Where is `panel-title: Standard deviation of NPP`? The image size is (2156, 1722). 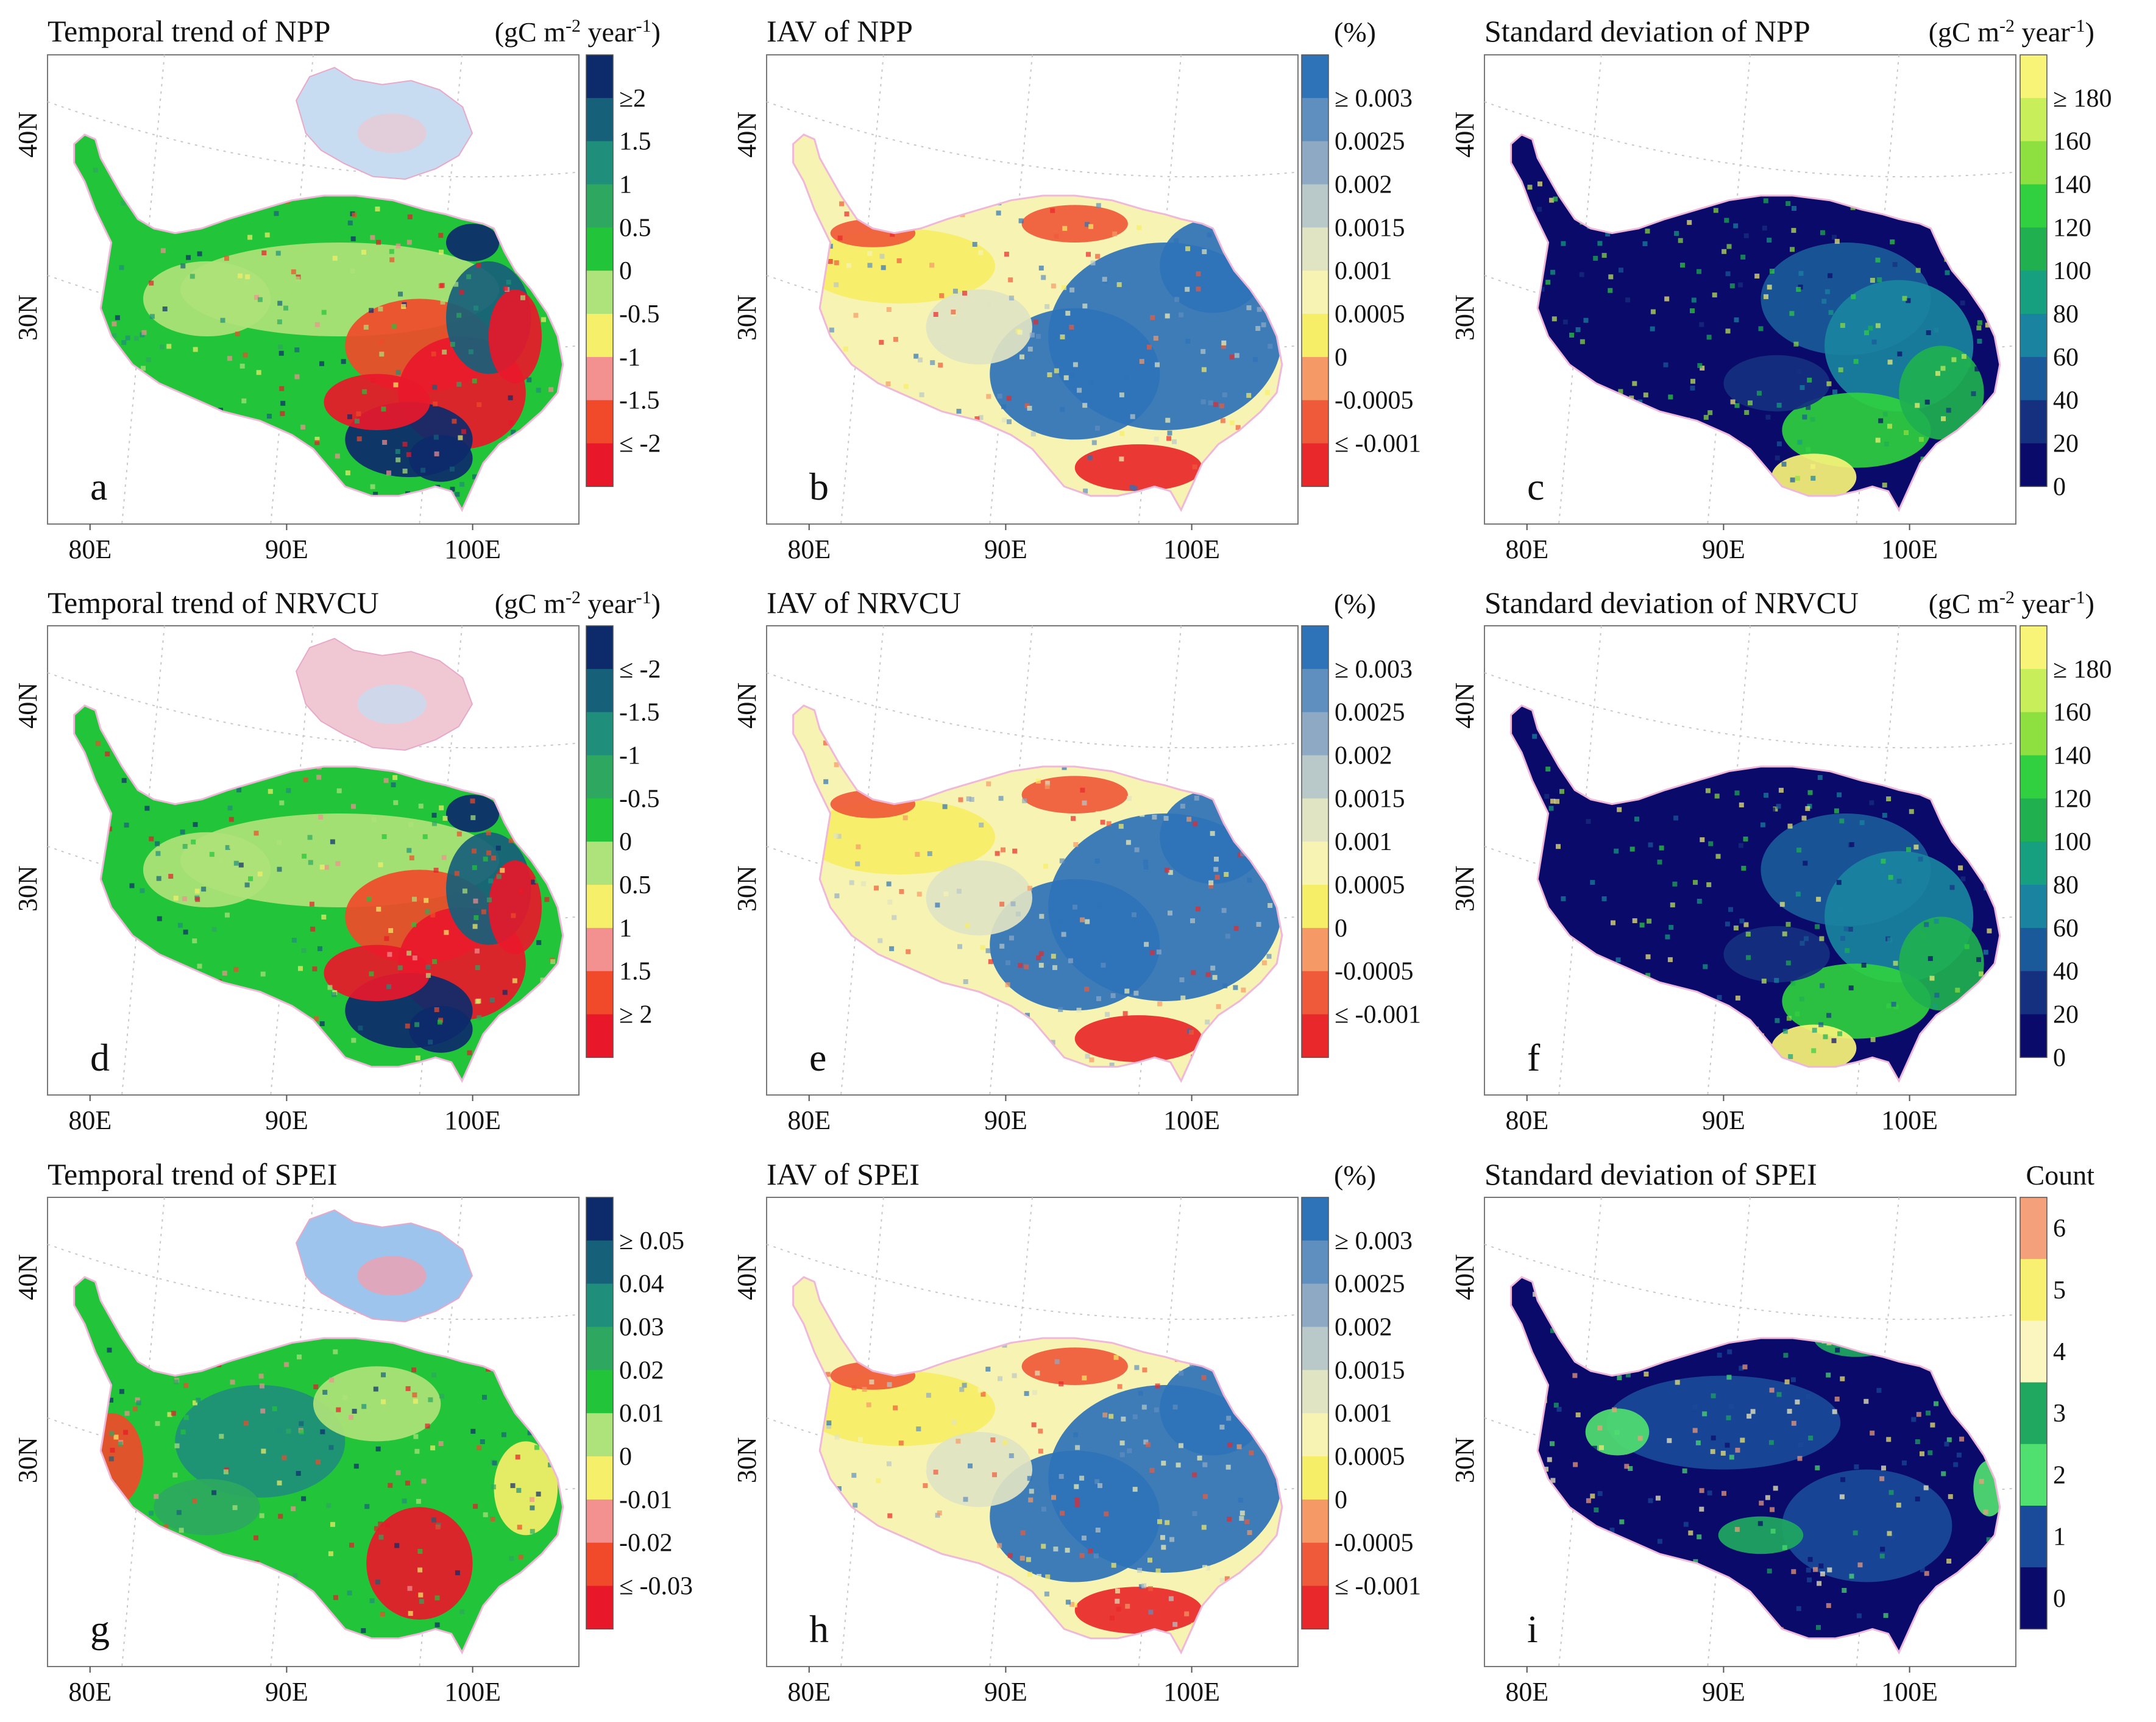
panel-title: Standard deviation of NPP is located at coordinates (1647, 31).